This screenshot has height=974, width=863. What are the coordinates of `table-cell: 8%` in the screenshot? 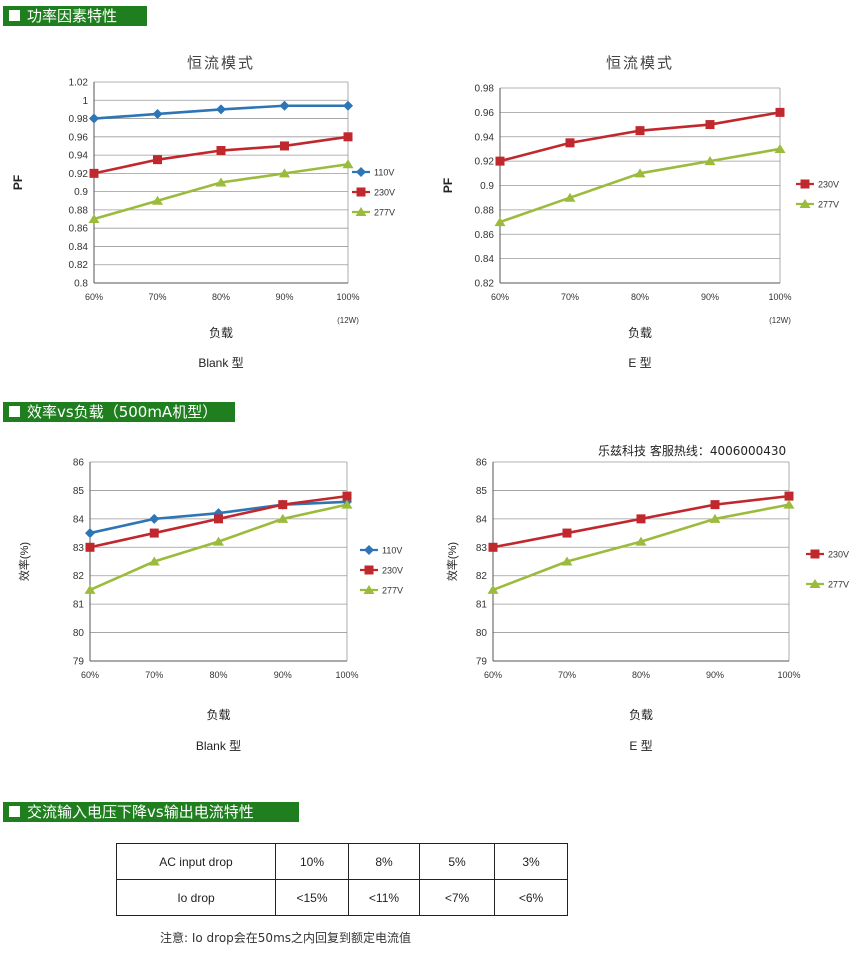 It's located at (384, 861).